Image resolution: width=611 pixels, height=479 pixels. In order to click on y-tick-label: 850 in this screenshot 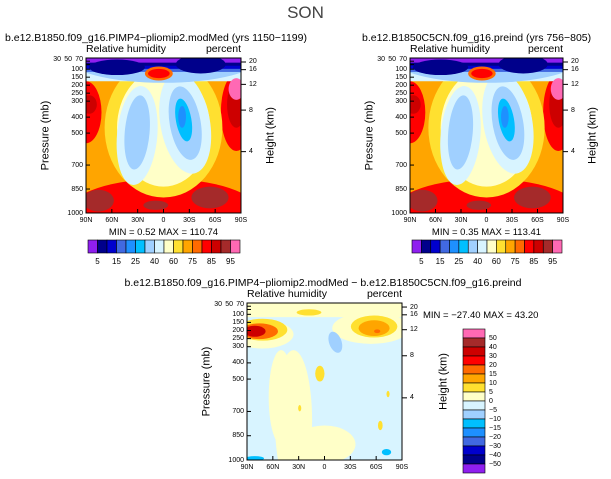, I will do `click(401, 189)`.